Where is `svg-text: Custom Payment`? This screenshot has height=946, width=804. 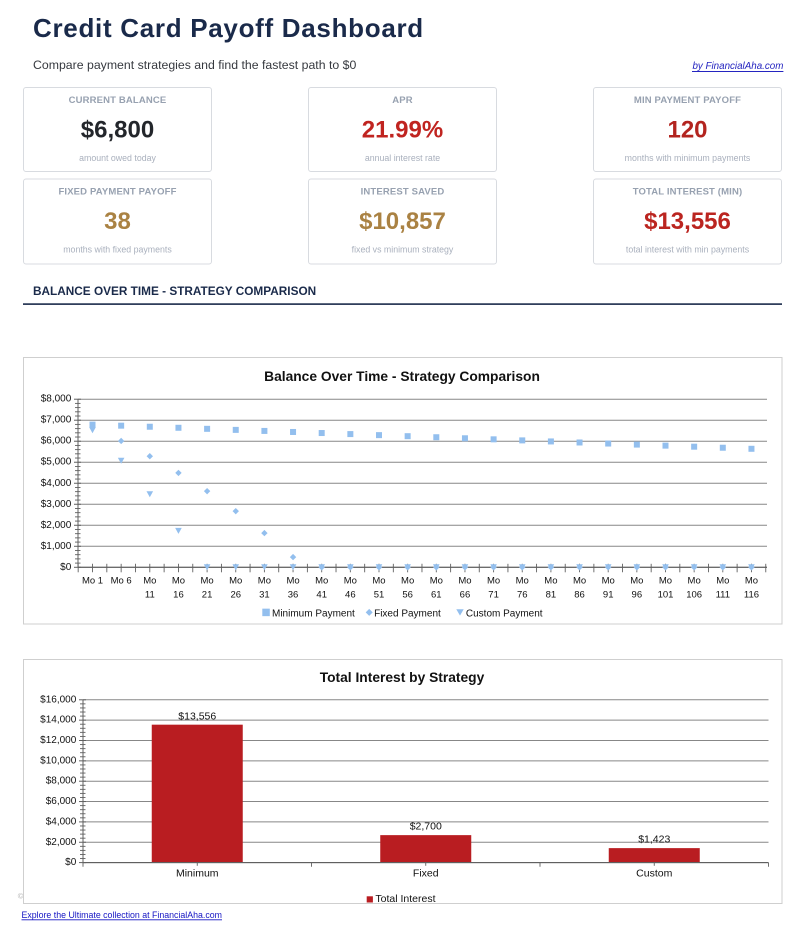
svg-text: Custom Payment is located at coordinates (504, 614).